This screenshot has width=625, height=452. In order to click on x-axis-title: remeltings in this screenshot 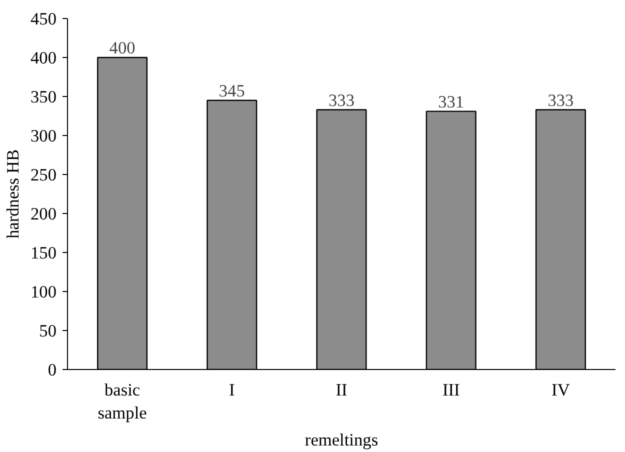, I will do `click(341, 440)`.